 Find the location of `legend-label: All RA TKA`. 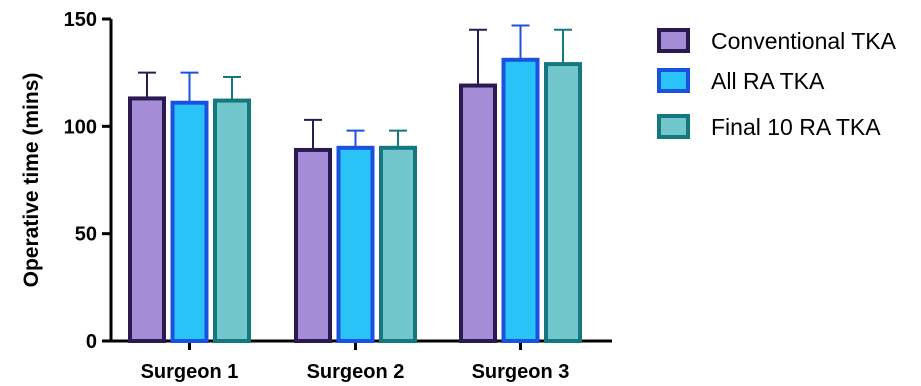

legend-label: All RA TKA is located at coordinates (768, 81).